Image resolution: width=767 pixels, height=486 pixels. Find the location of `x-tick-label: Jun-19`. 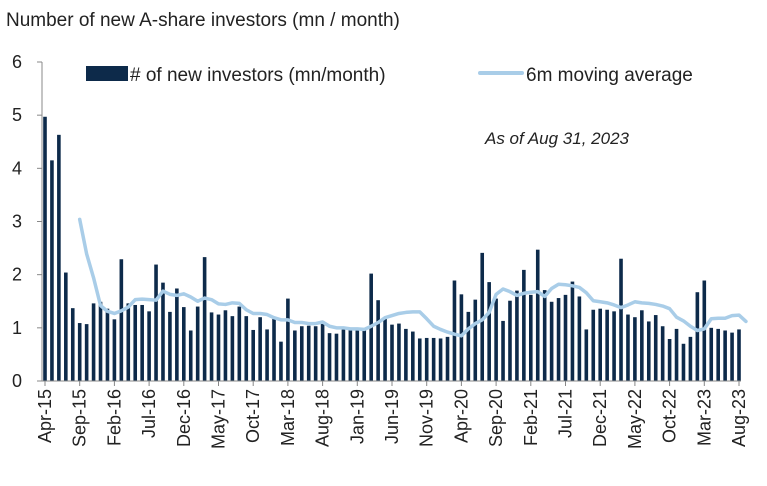

x-tick-label: Jun-19 is located at coordinates (392, 416).